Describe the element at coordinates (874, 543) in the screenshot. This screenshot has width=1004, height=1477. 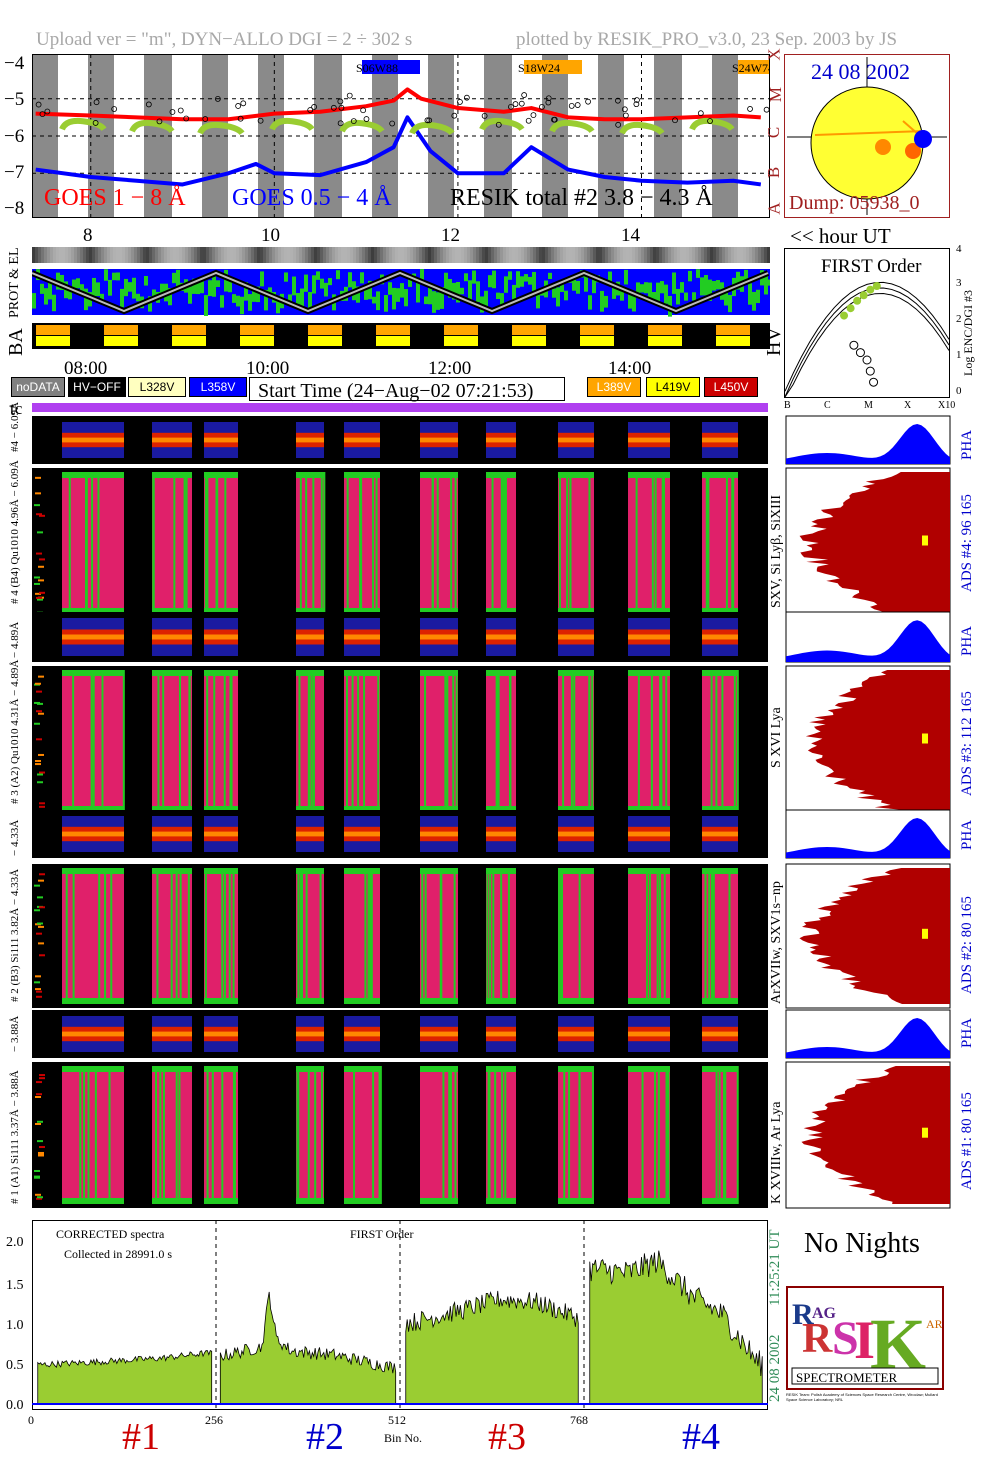
I see `ads-histogram` at that location.